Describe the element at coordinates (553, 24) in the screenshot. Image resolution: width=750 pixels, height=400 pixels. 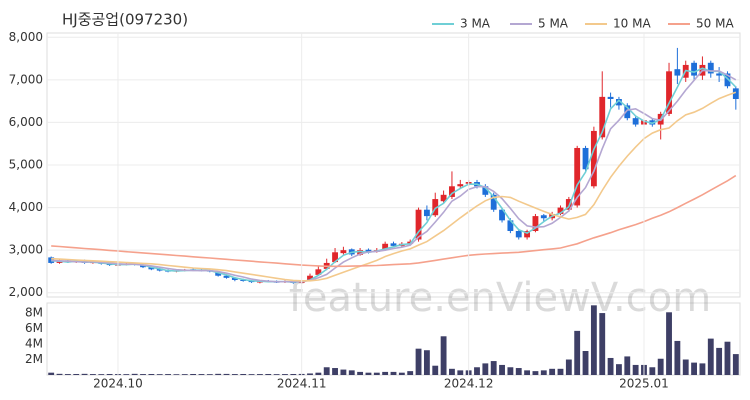
I see `legend-label: 5 MA` at that location.